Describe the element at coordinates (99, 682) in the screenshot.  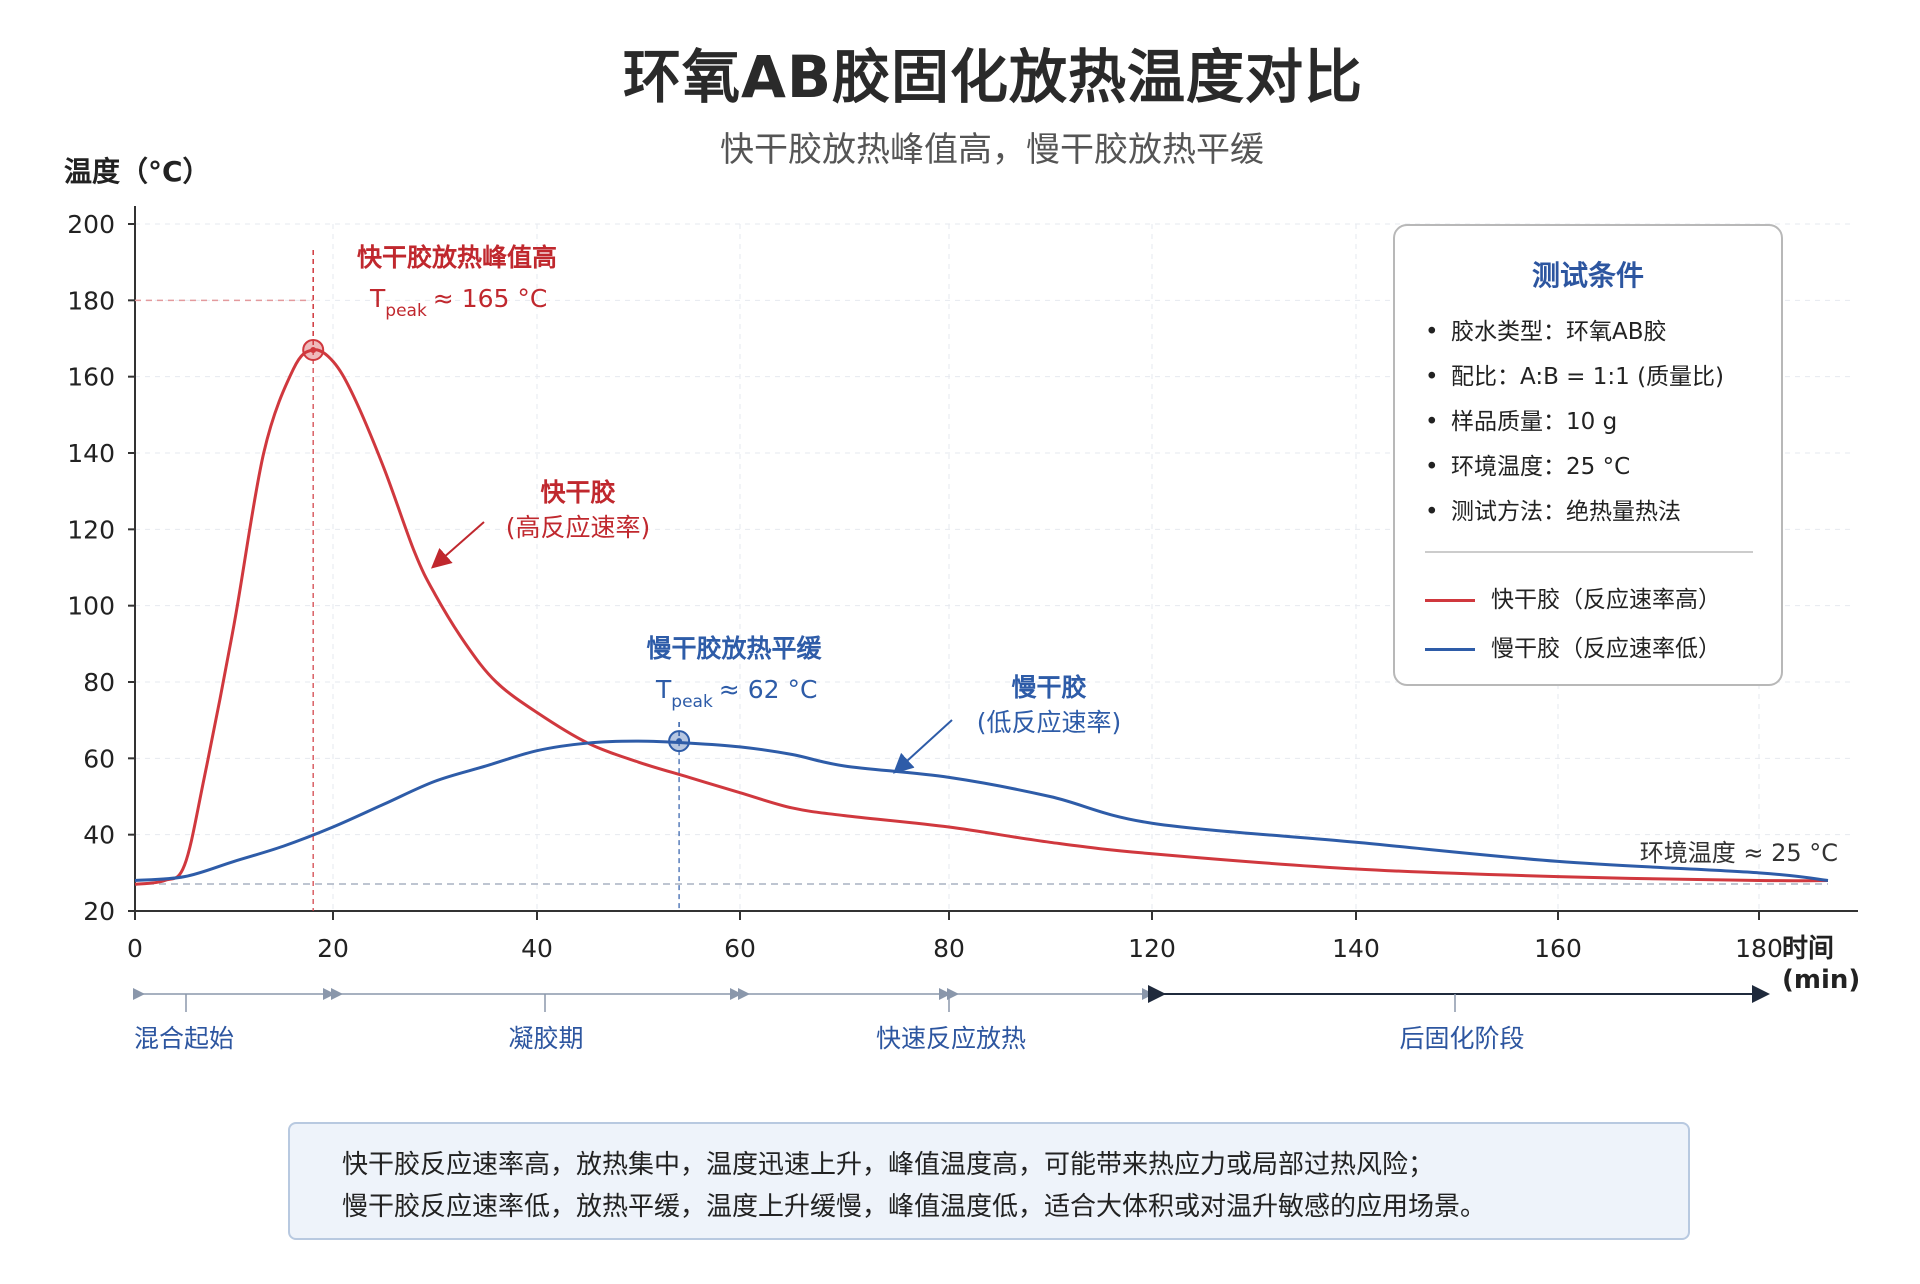
I see `y-tick-label: 80` at that location.